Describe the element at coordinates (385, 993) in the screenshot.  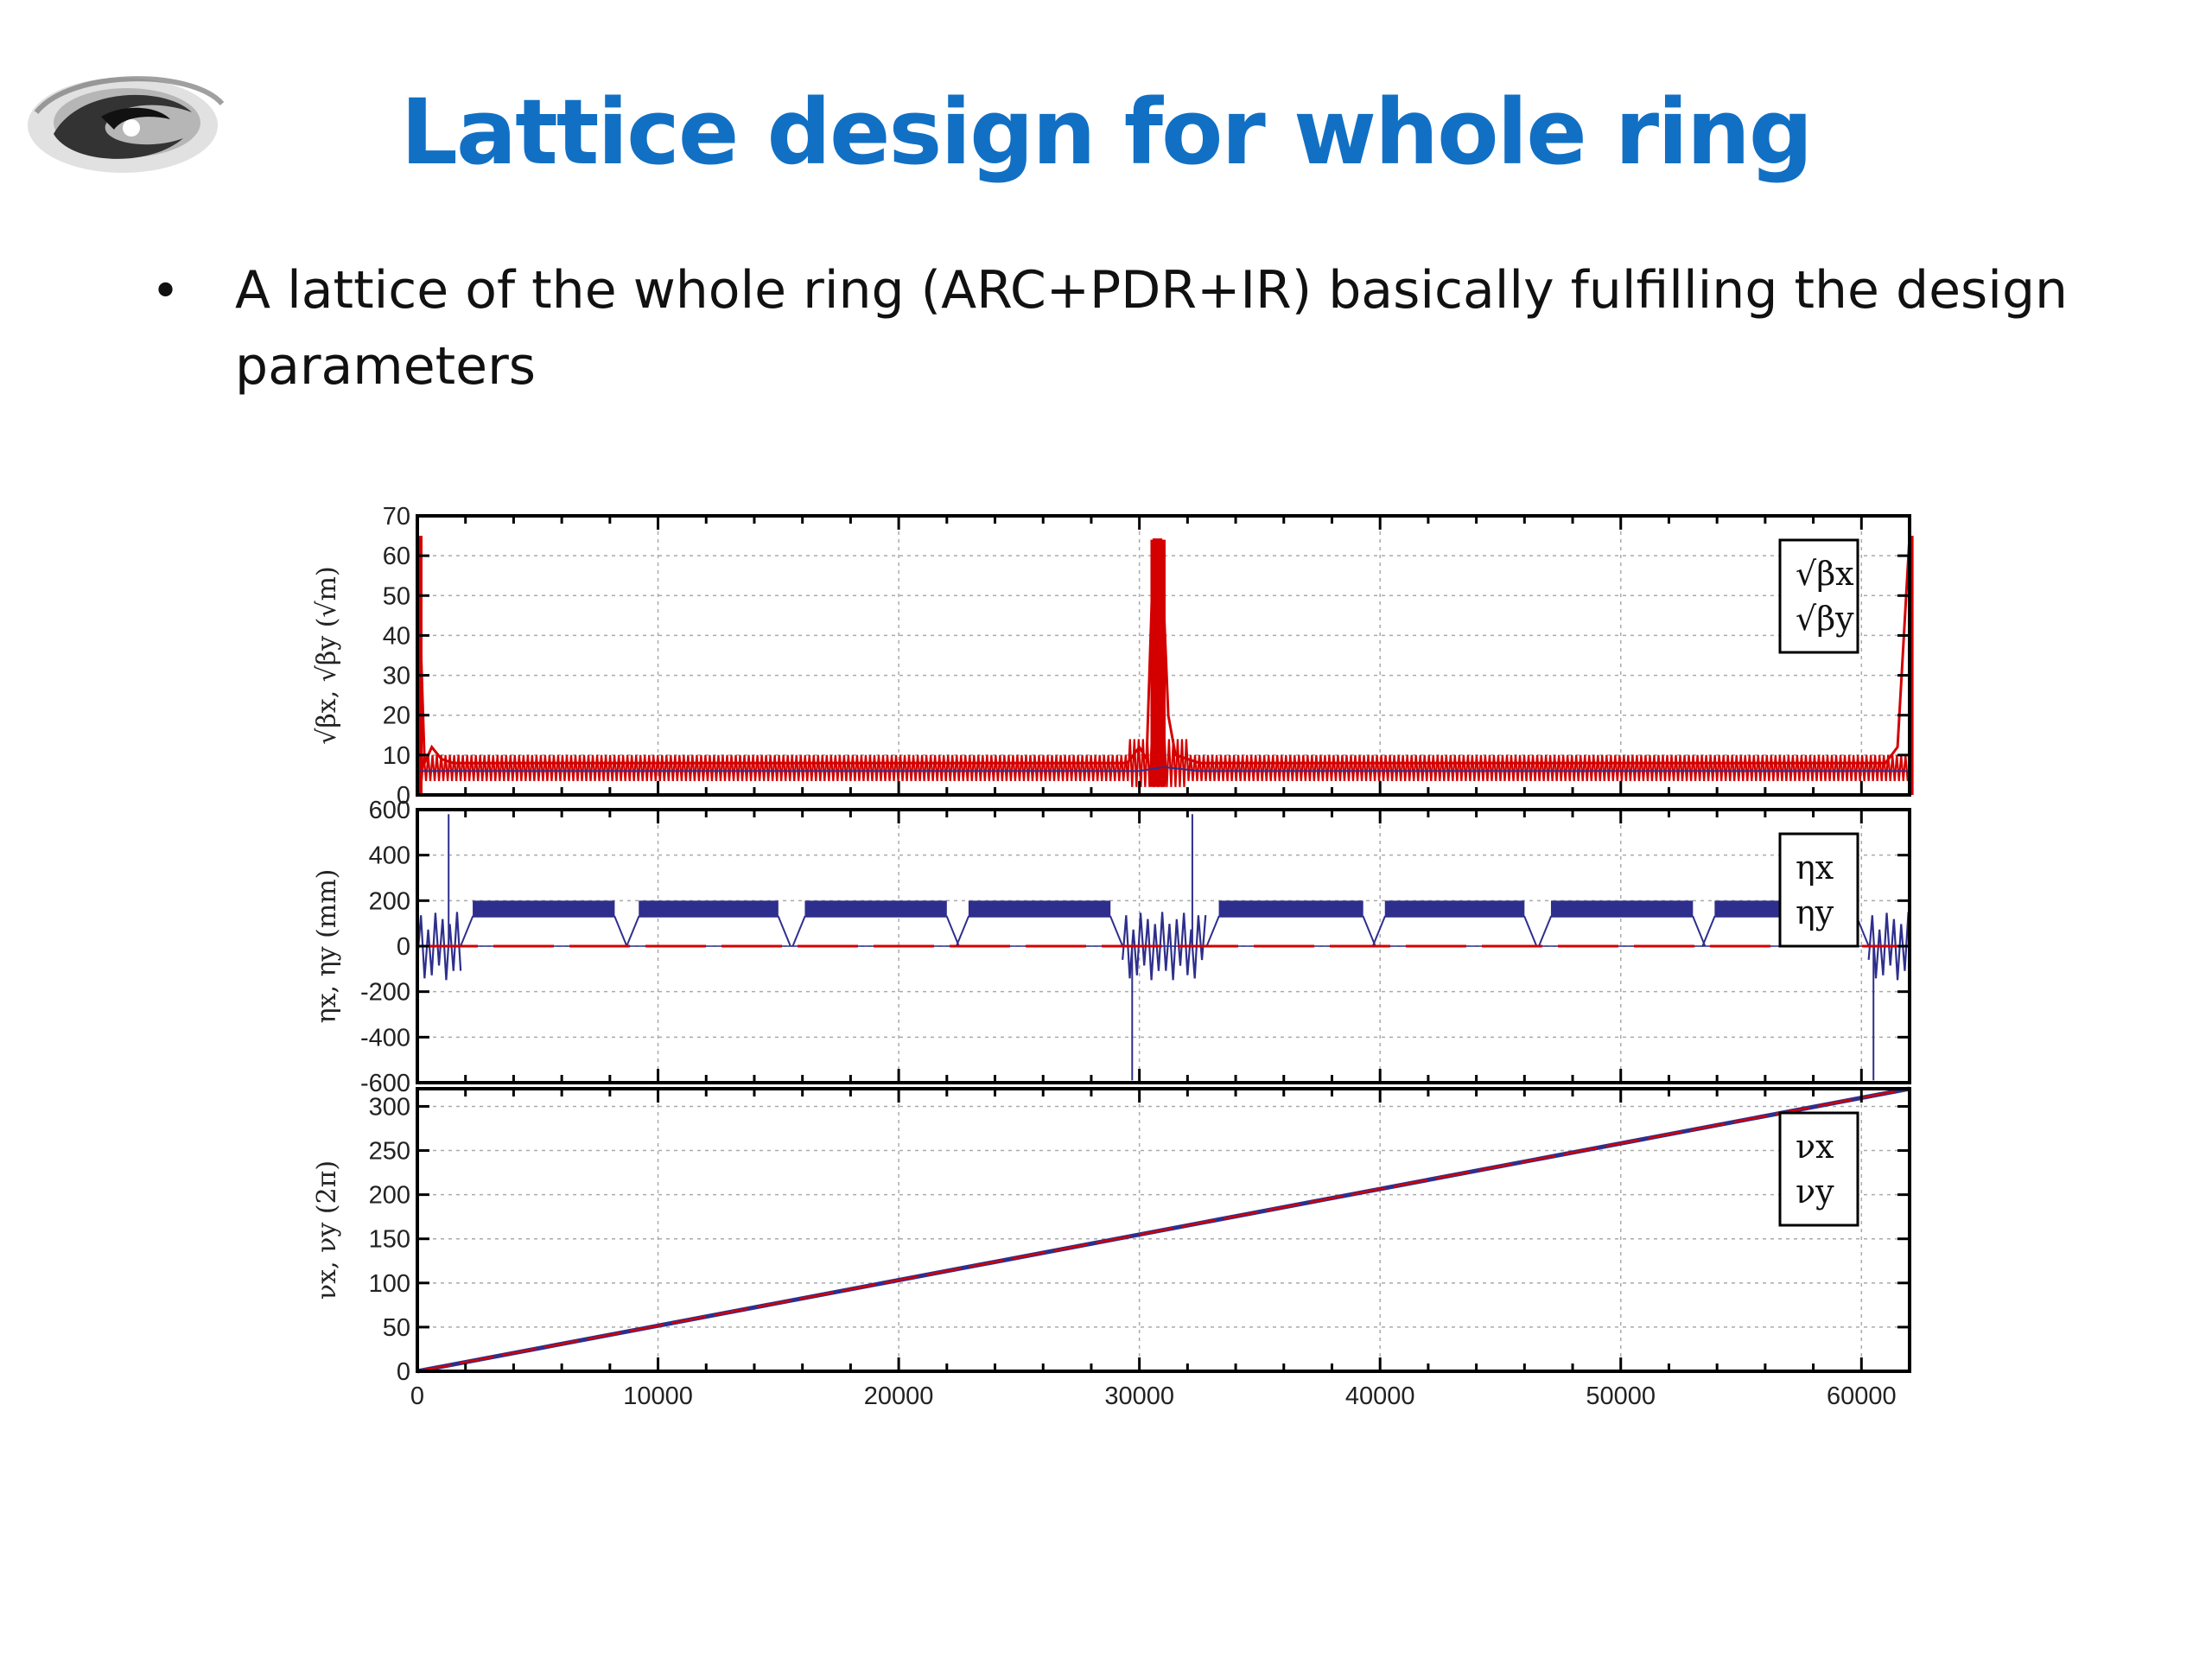
I see `y-tick-label: -200` at that location.